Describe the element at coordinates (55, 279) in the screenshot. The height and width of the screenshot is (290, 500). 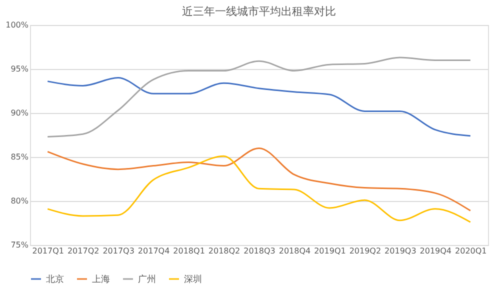
I see `legend-label: 北京` at that location.